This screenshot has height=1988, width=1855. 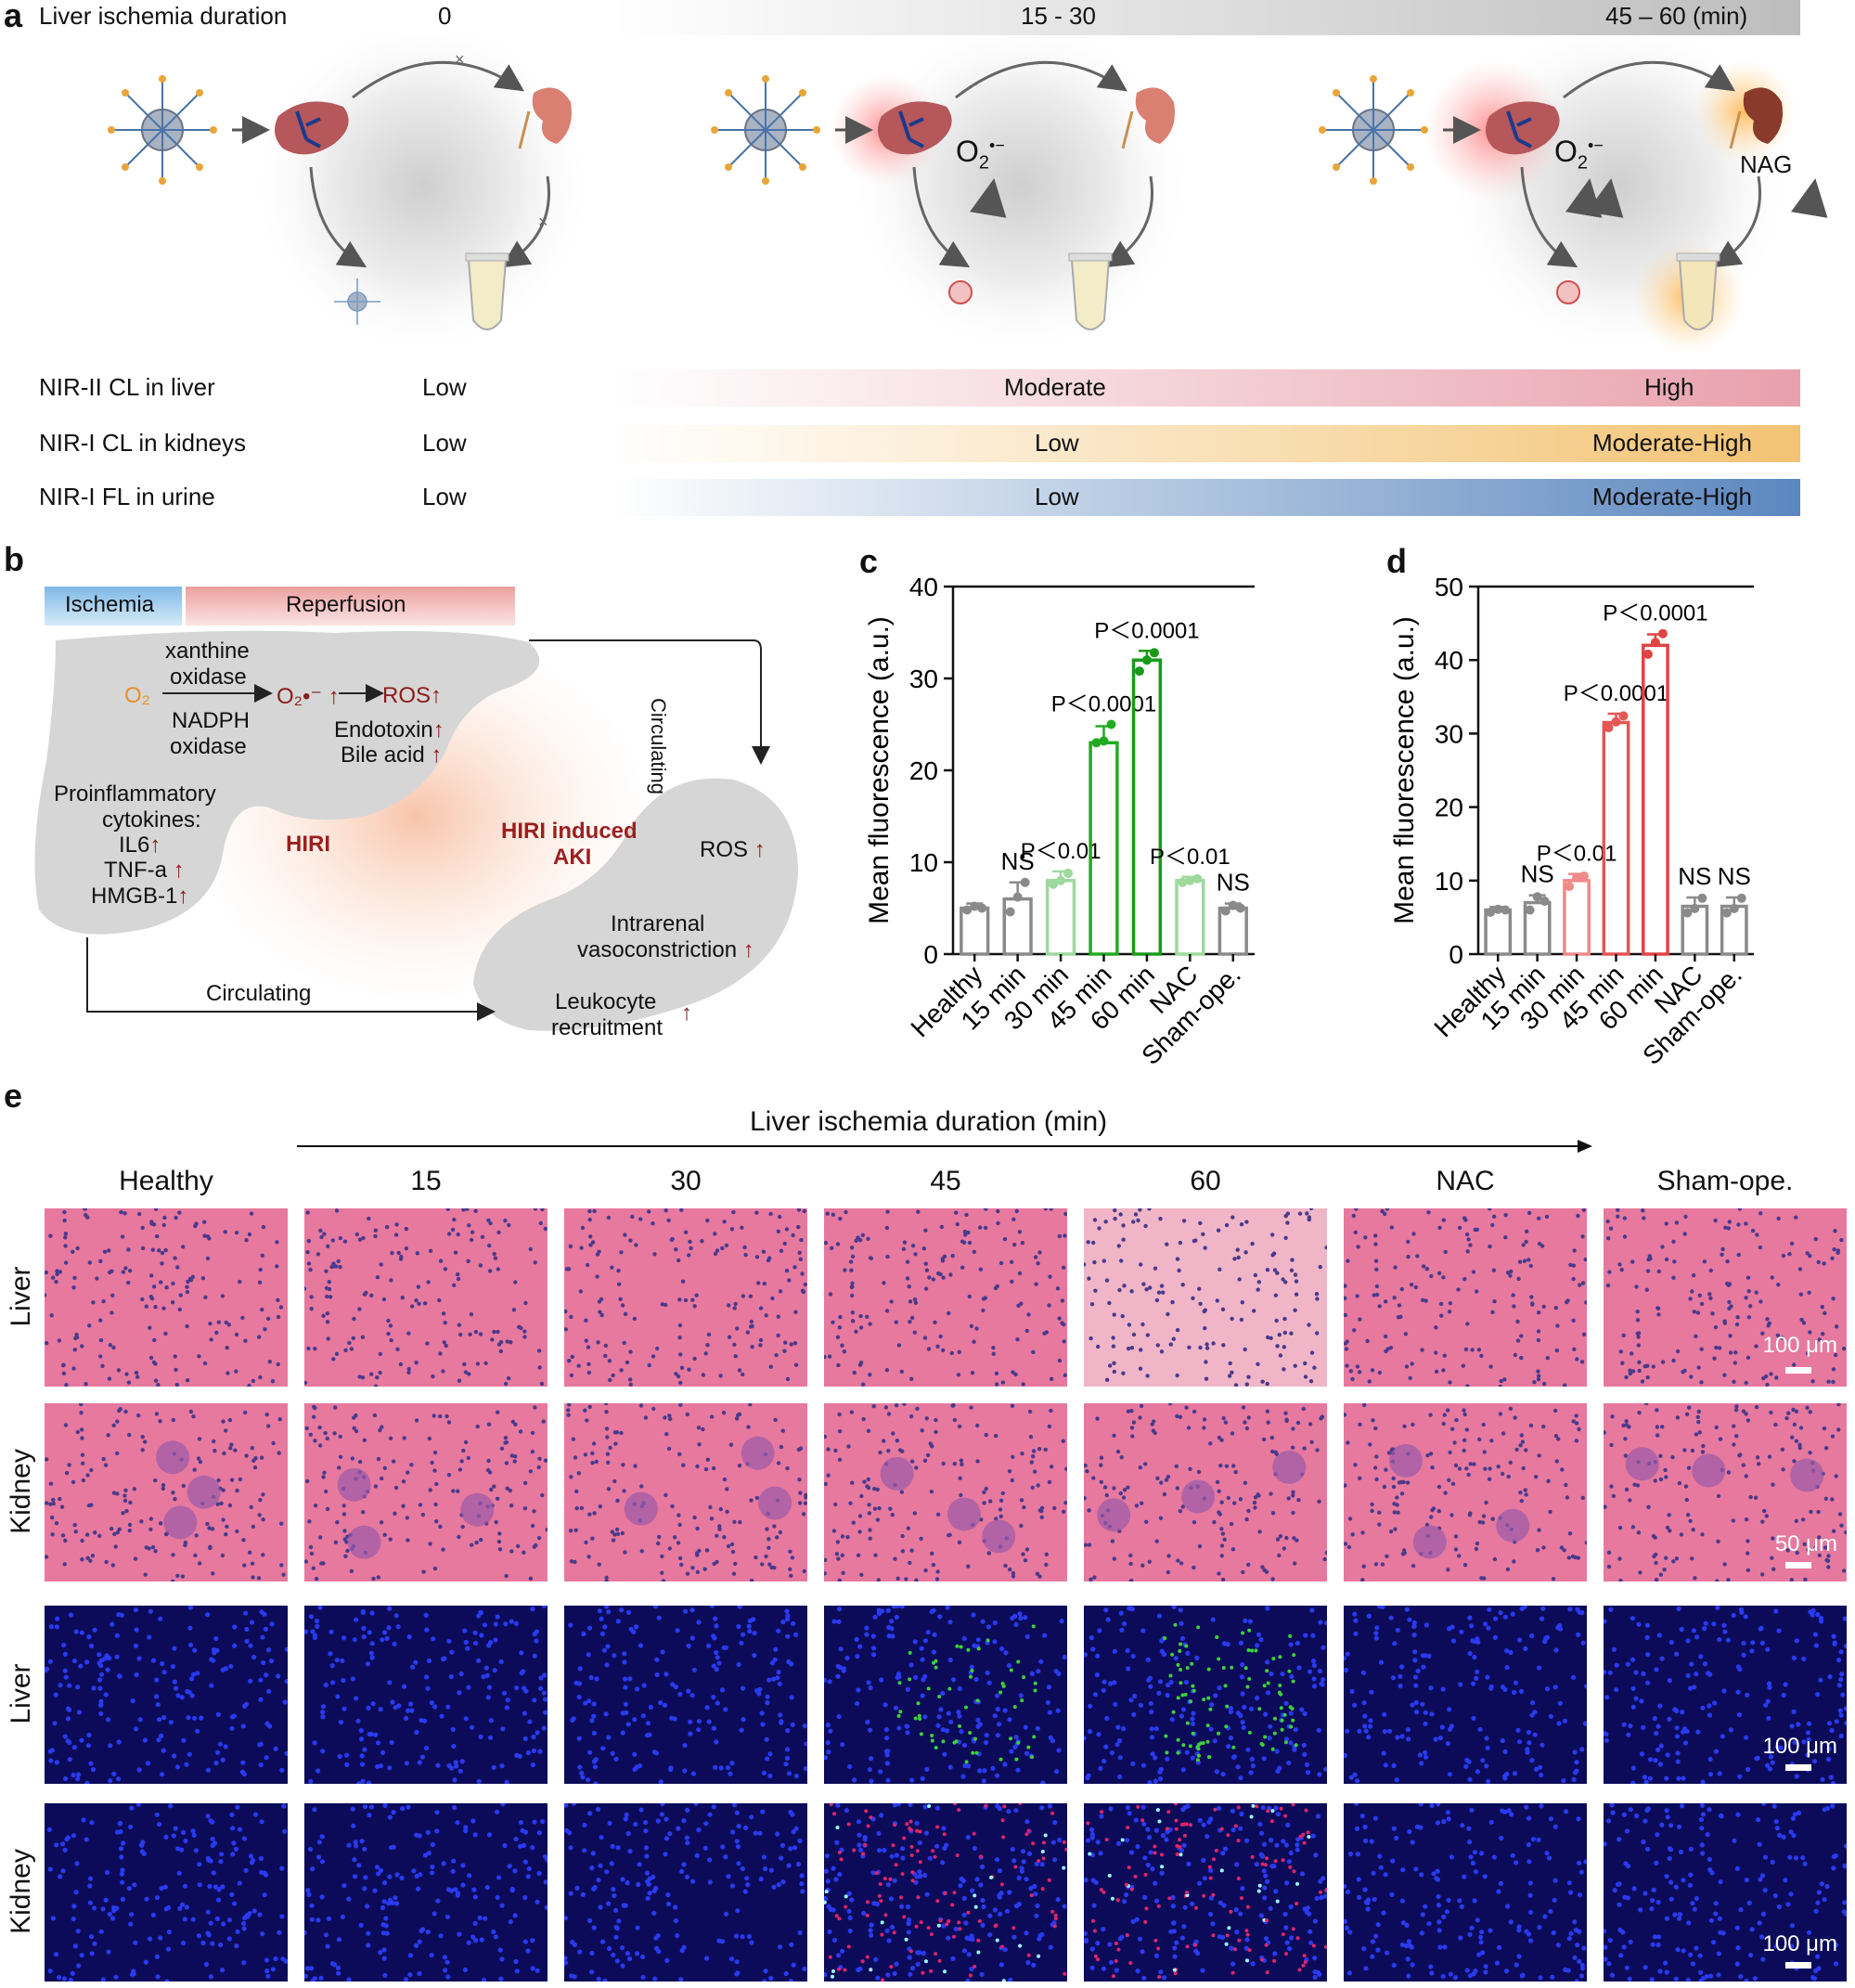 What do you see at coordinates (1449, 660) in the screenshot?
I see `y-tick-label: 40` at bounding box center [1449, 660].